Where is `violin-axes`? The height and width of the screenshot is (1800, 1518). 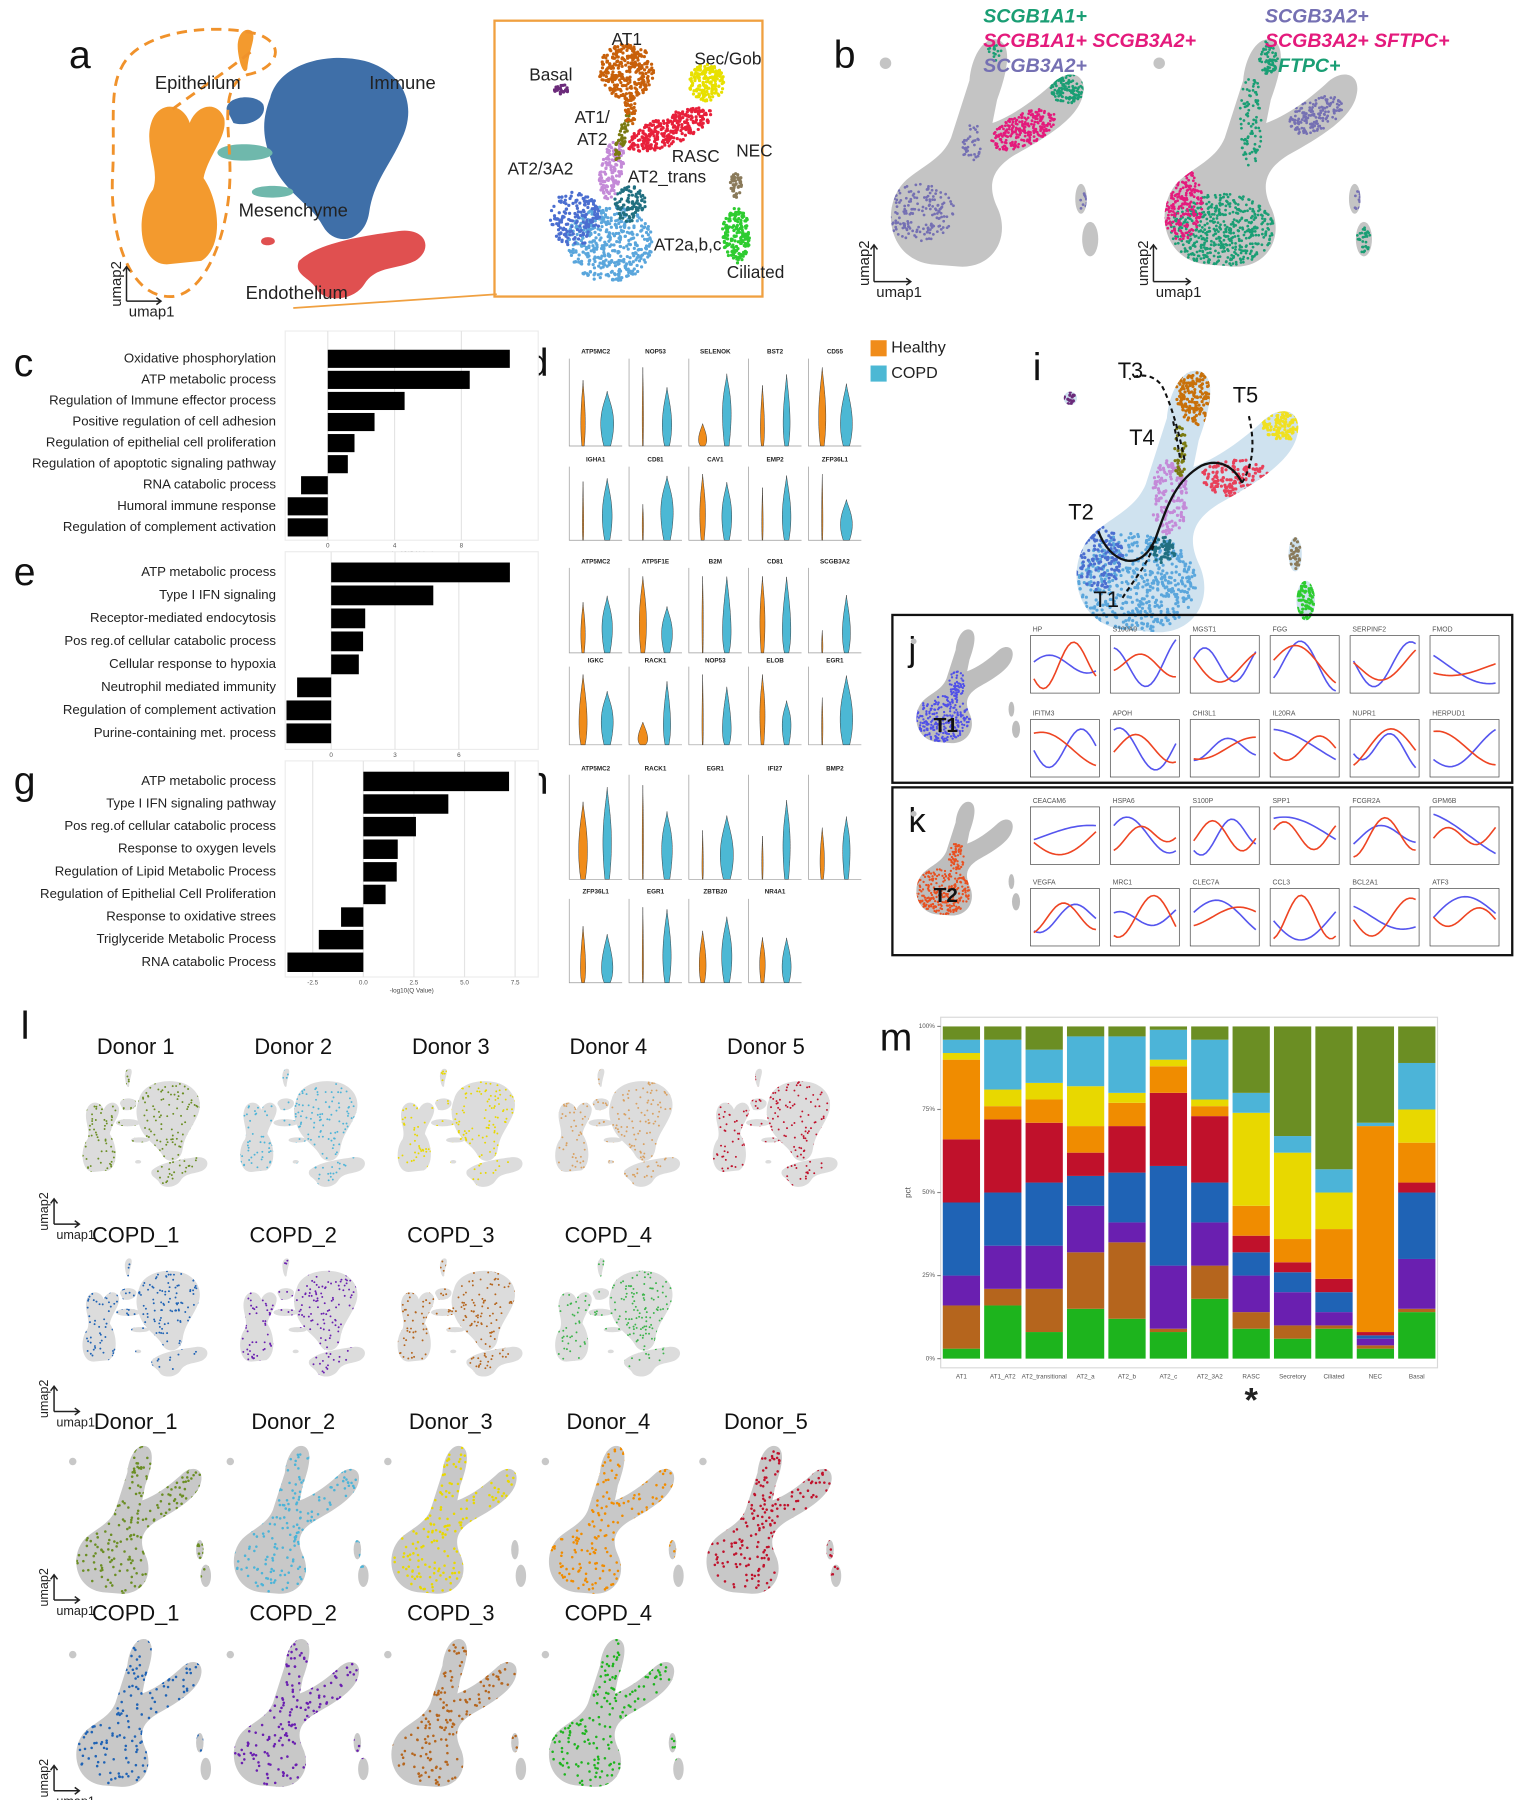
violin-axes is located at coordinates (835, 610).